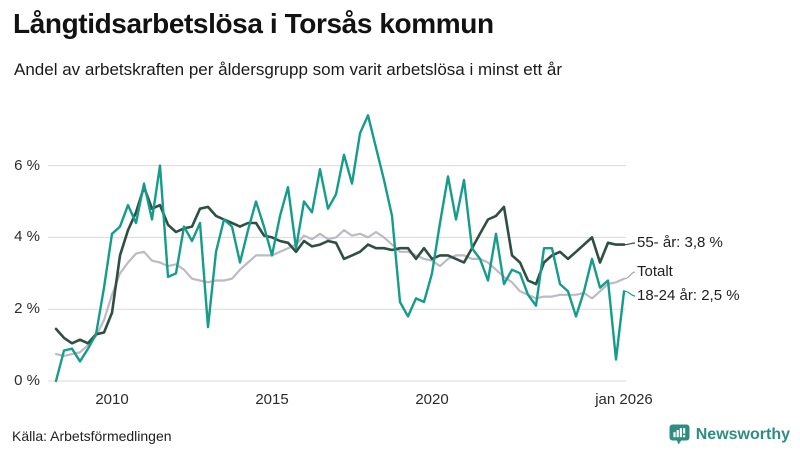  Describe the element at coordinates (27, 165) in the screenshot. I see `y-tick-label: 6 %` at that location.